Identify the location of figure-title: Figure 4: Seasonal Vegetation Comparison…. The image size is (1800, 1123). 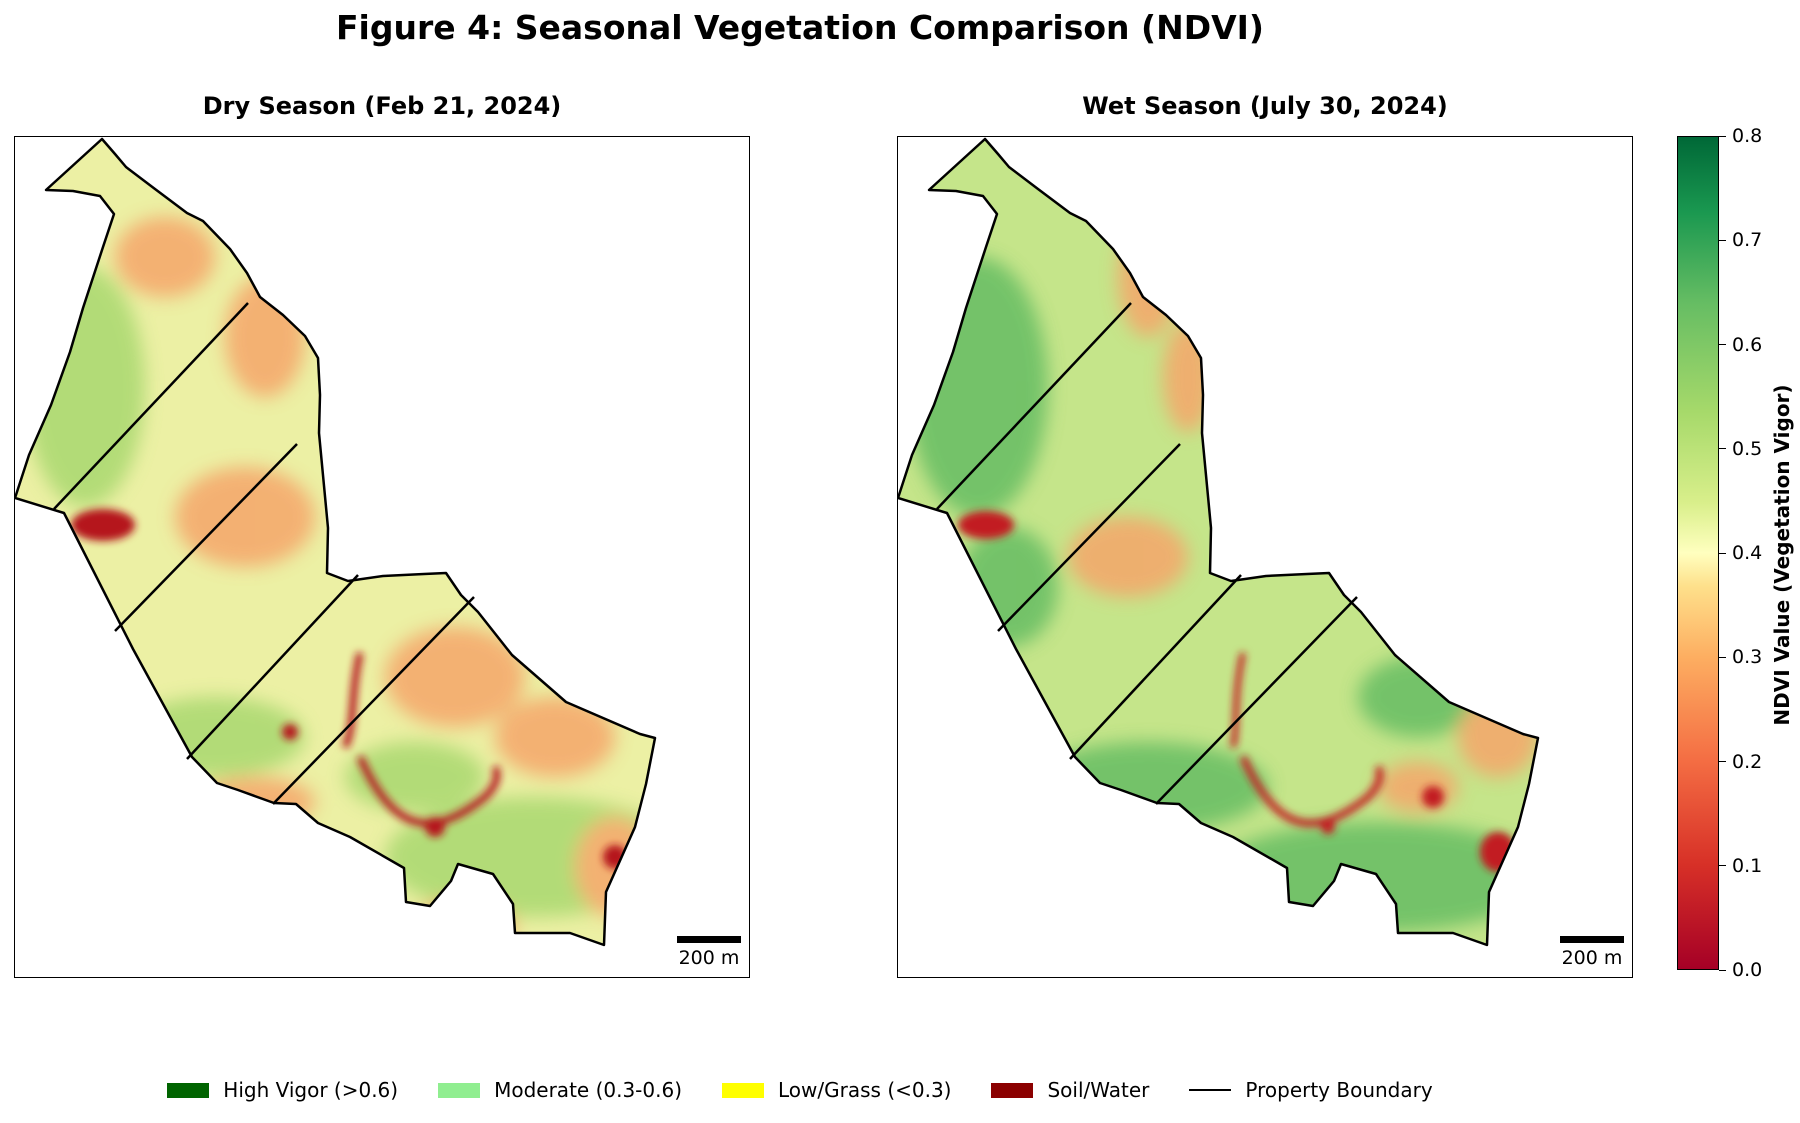
(800, 27).